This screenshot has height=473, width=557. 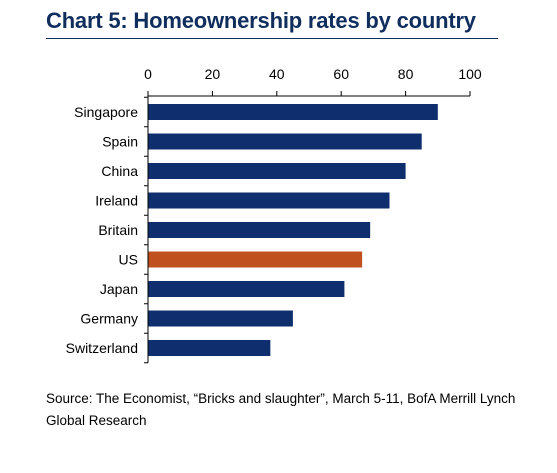 I want to click on x-tick-label-60: 60, so click(x=341, y=74).